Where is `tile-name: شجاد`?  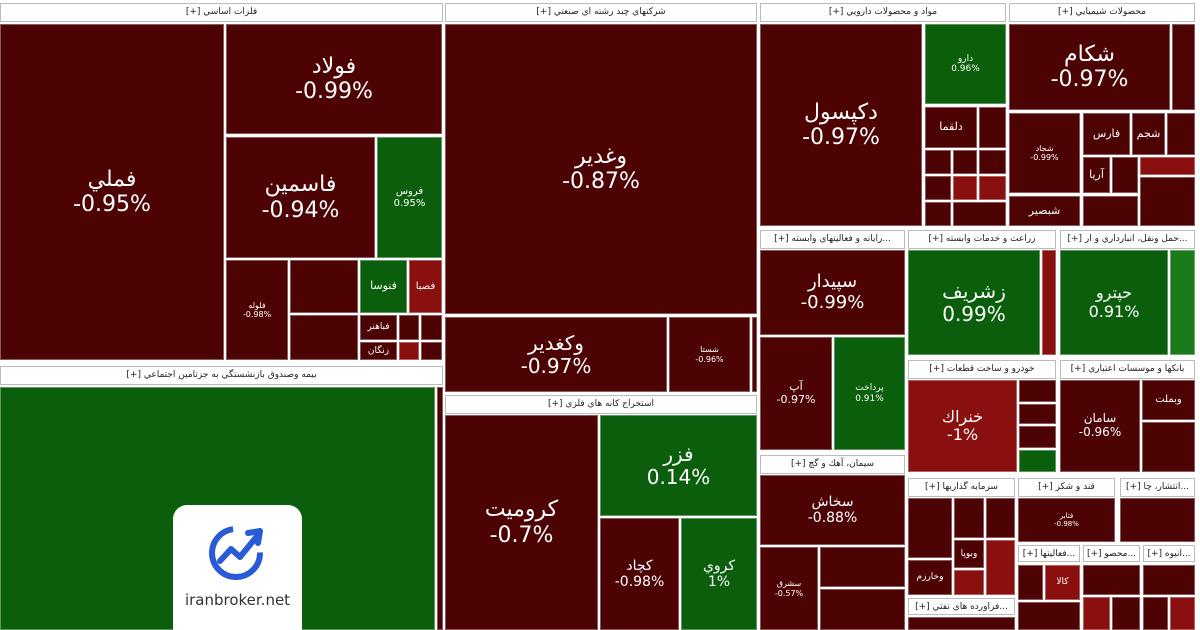 tile-name: شجاد is located at coordinates (1044, 148).